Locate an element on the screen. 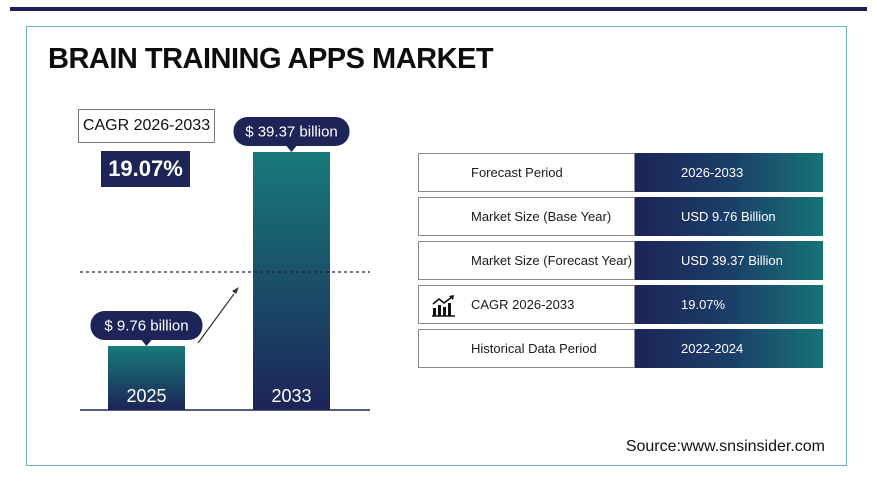 The image size is (877, 492). growth-arrow is located at coordinates (218, 315).